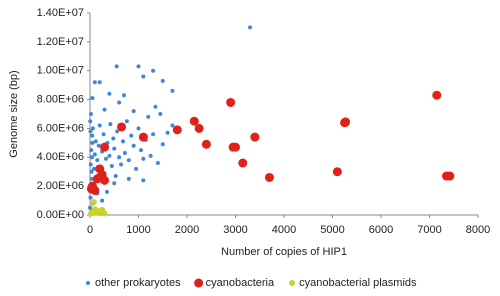 The width and height of the screenshot is (500, 296). What do you see at coordinates (284, 230) in the screenshot?
I see `x-tick-label: 4000` at bounding box center [284, 230].